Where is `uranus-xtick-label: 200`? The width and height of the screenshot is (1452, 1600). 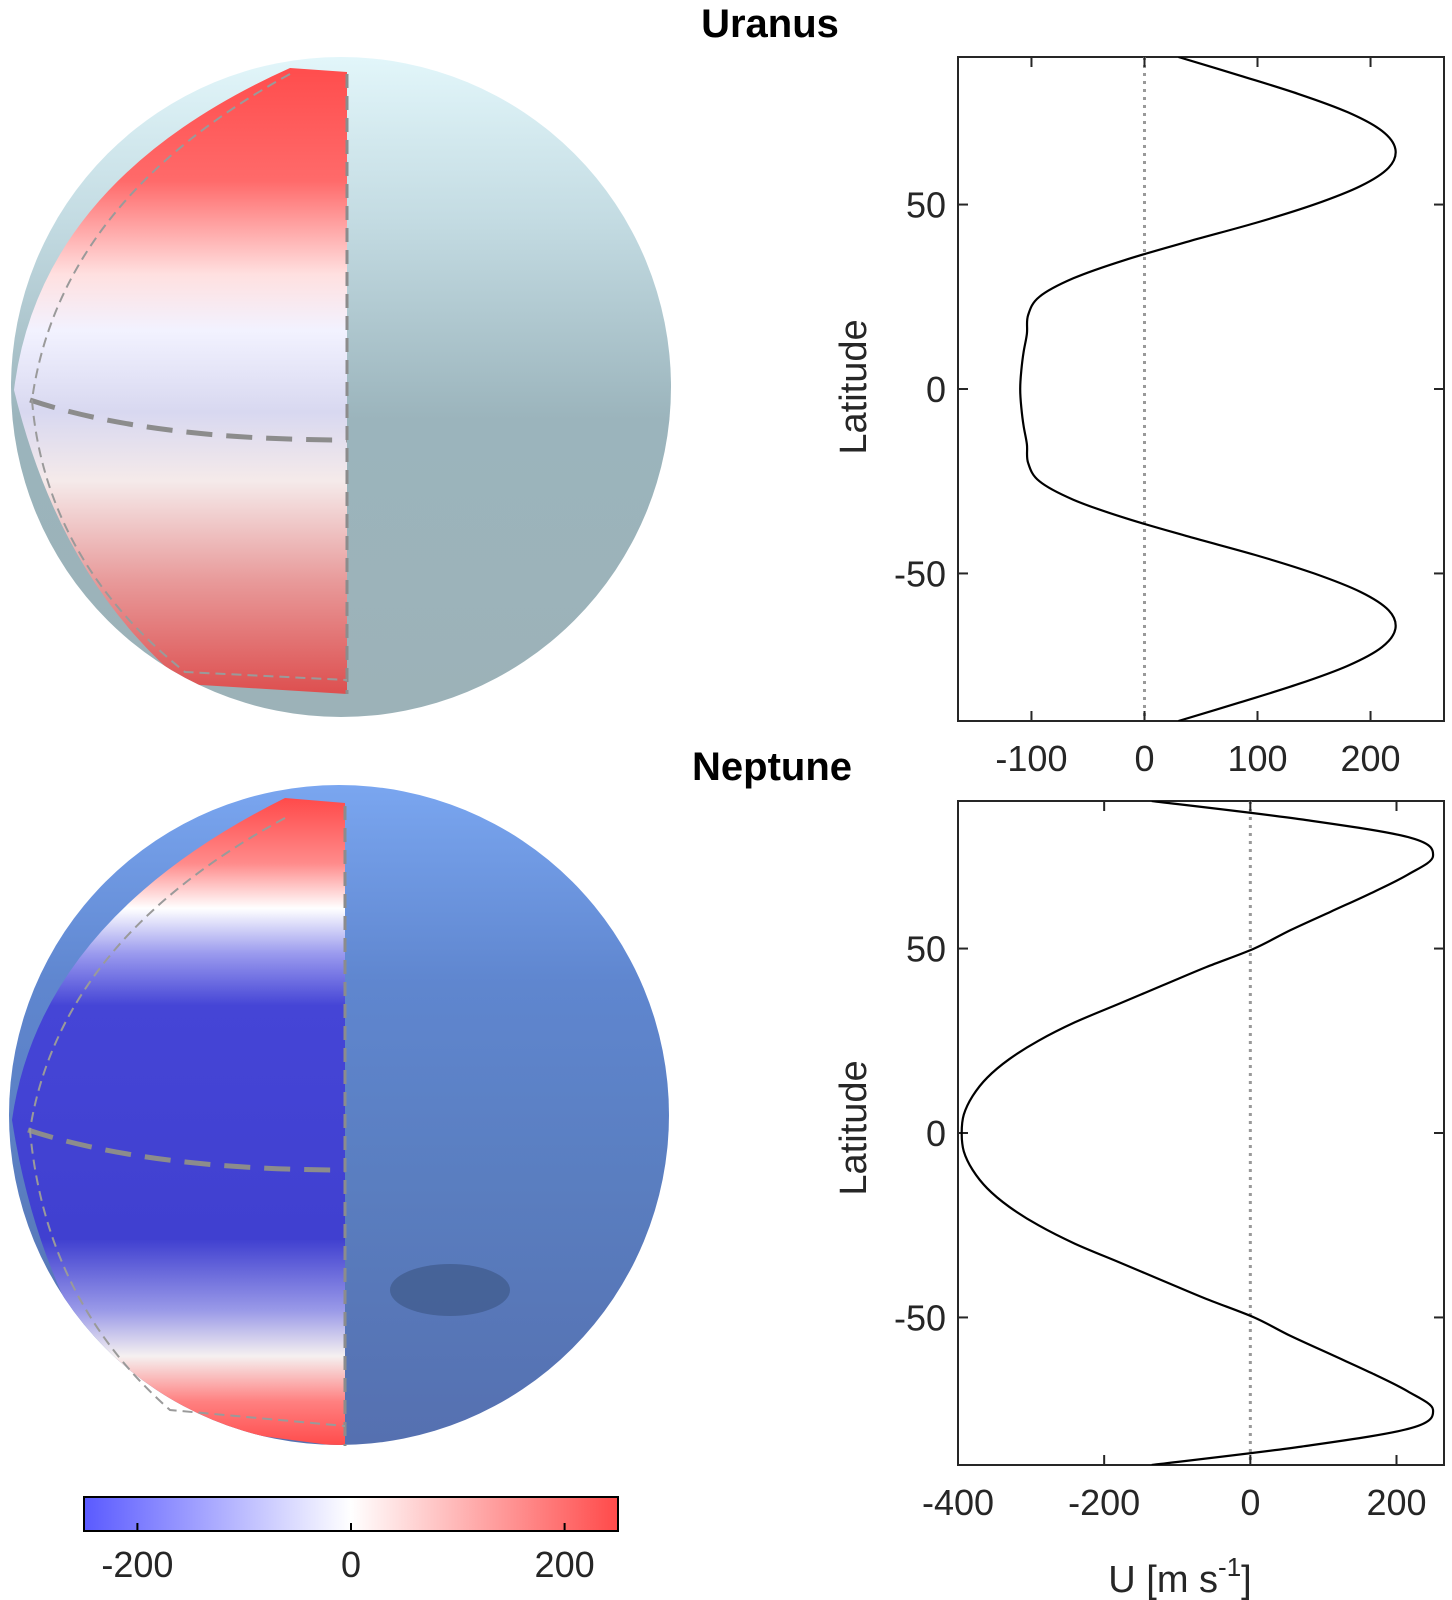
uranus-xtick-label: 200 is located at coordinates (1370, 758).